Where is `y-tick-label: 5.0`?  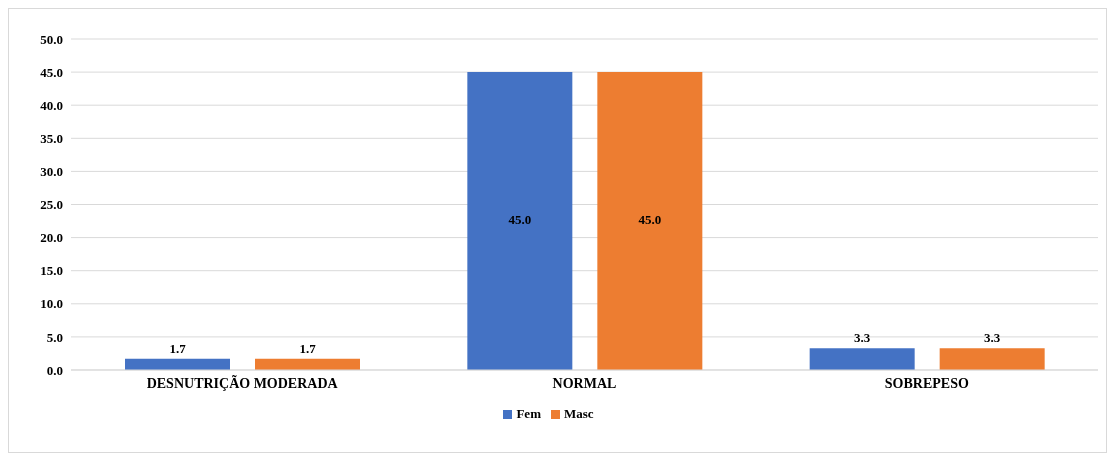 y-tick-label: 5.0 is located at coordinates (54, 337).